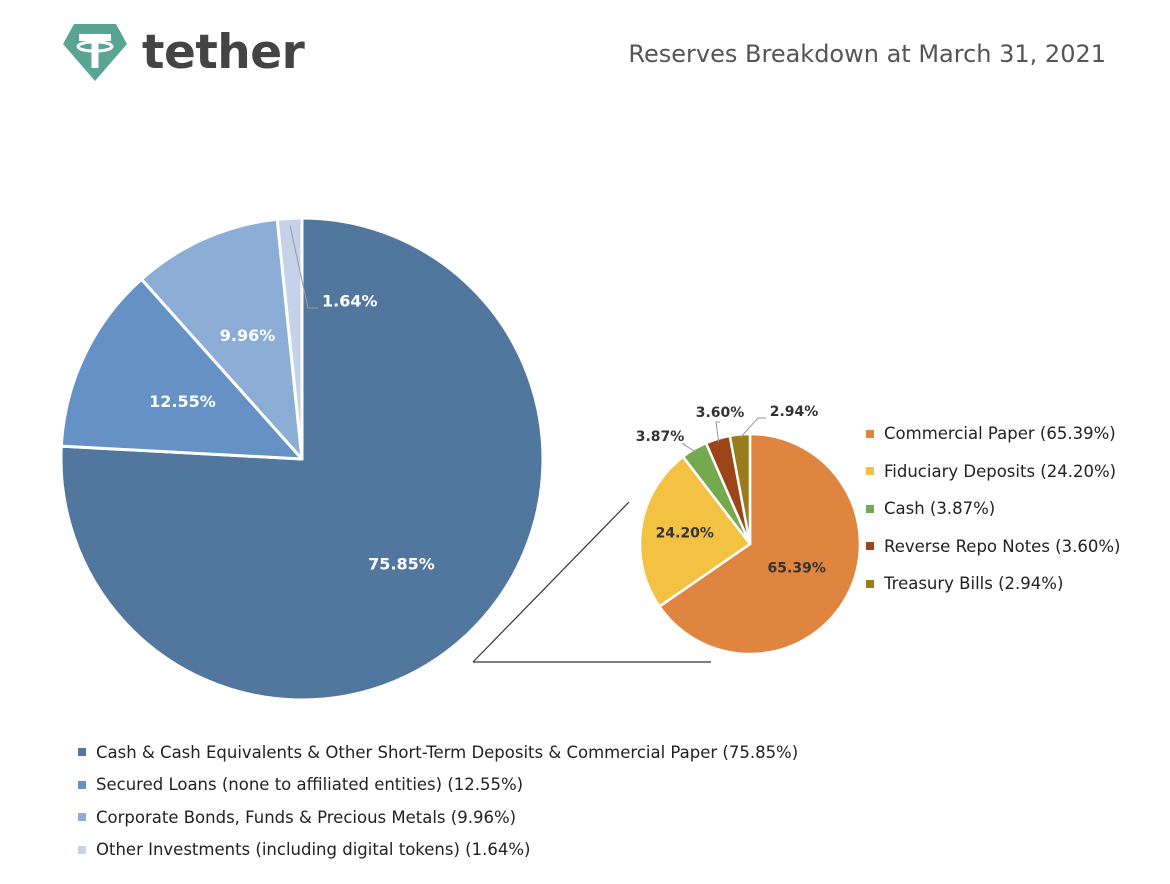 The width and height of the screenshot is (1170, 884). I want to click on sub-legend-item: Cash (3.87%), so click(993, 509).